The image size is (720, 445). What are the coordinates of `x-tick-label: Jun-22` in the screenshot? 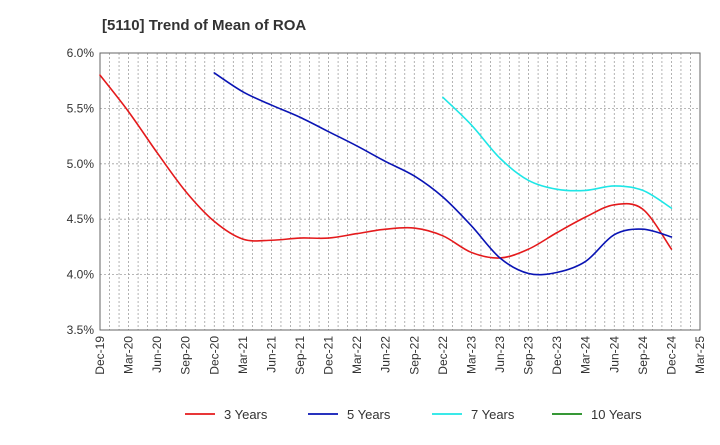 It's located at (386, 354).